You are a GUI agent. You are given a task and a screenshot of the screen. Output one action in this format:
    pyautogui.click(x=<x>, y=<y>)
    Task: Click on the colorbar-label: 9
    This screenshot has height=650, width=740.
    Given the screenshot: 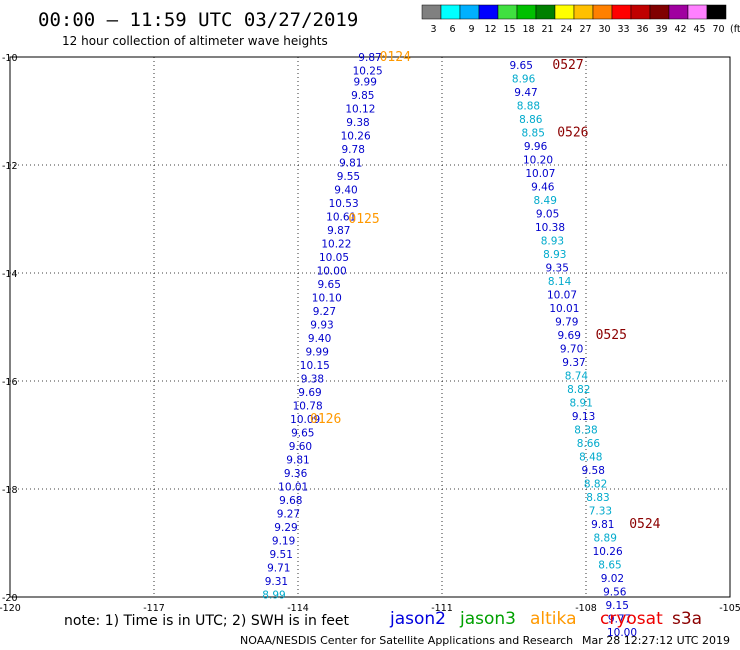 What is the action you would take?
    pyautogui.click(x=471, y=29)
    